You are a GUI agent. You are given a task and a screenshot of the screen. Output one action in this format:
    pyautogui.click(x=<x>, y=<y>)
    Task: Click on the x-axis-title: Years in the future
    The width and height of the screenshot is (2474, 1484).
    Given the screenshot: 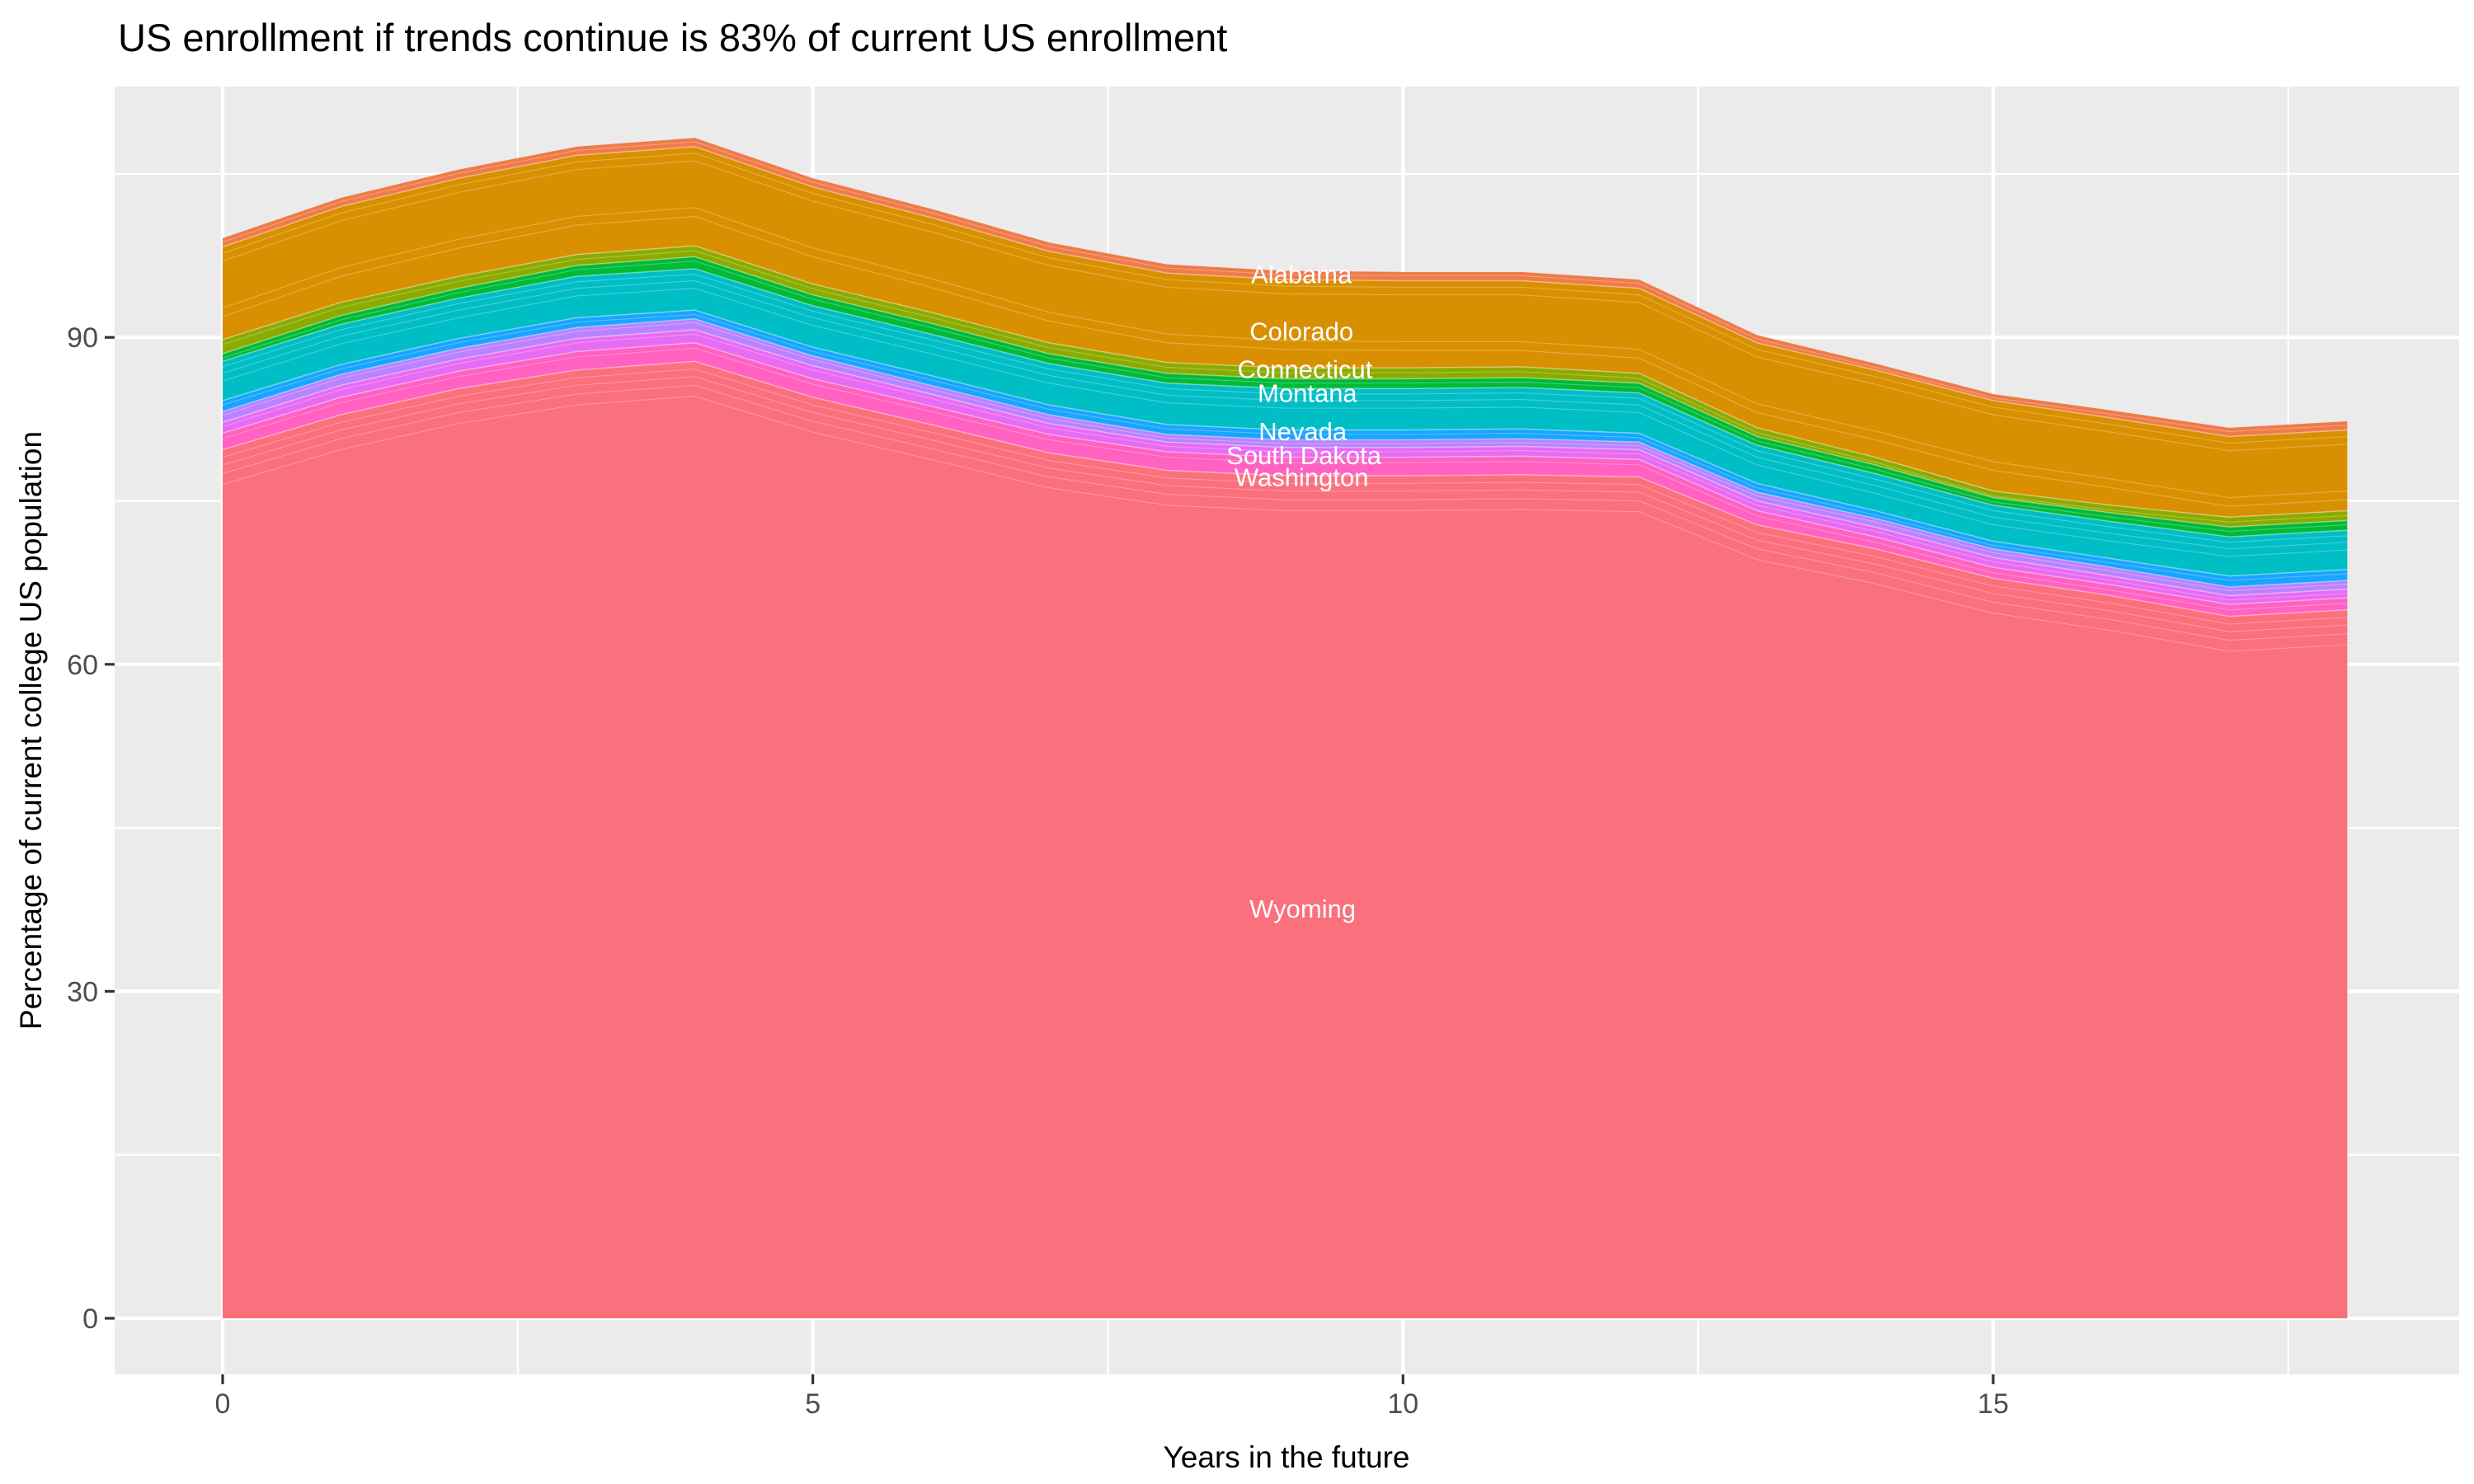 What is the action you would take?
    pyautogui.click(x=1286, y=1457)
    